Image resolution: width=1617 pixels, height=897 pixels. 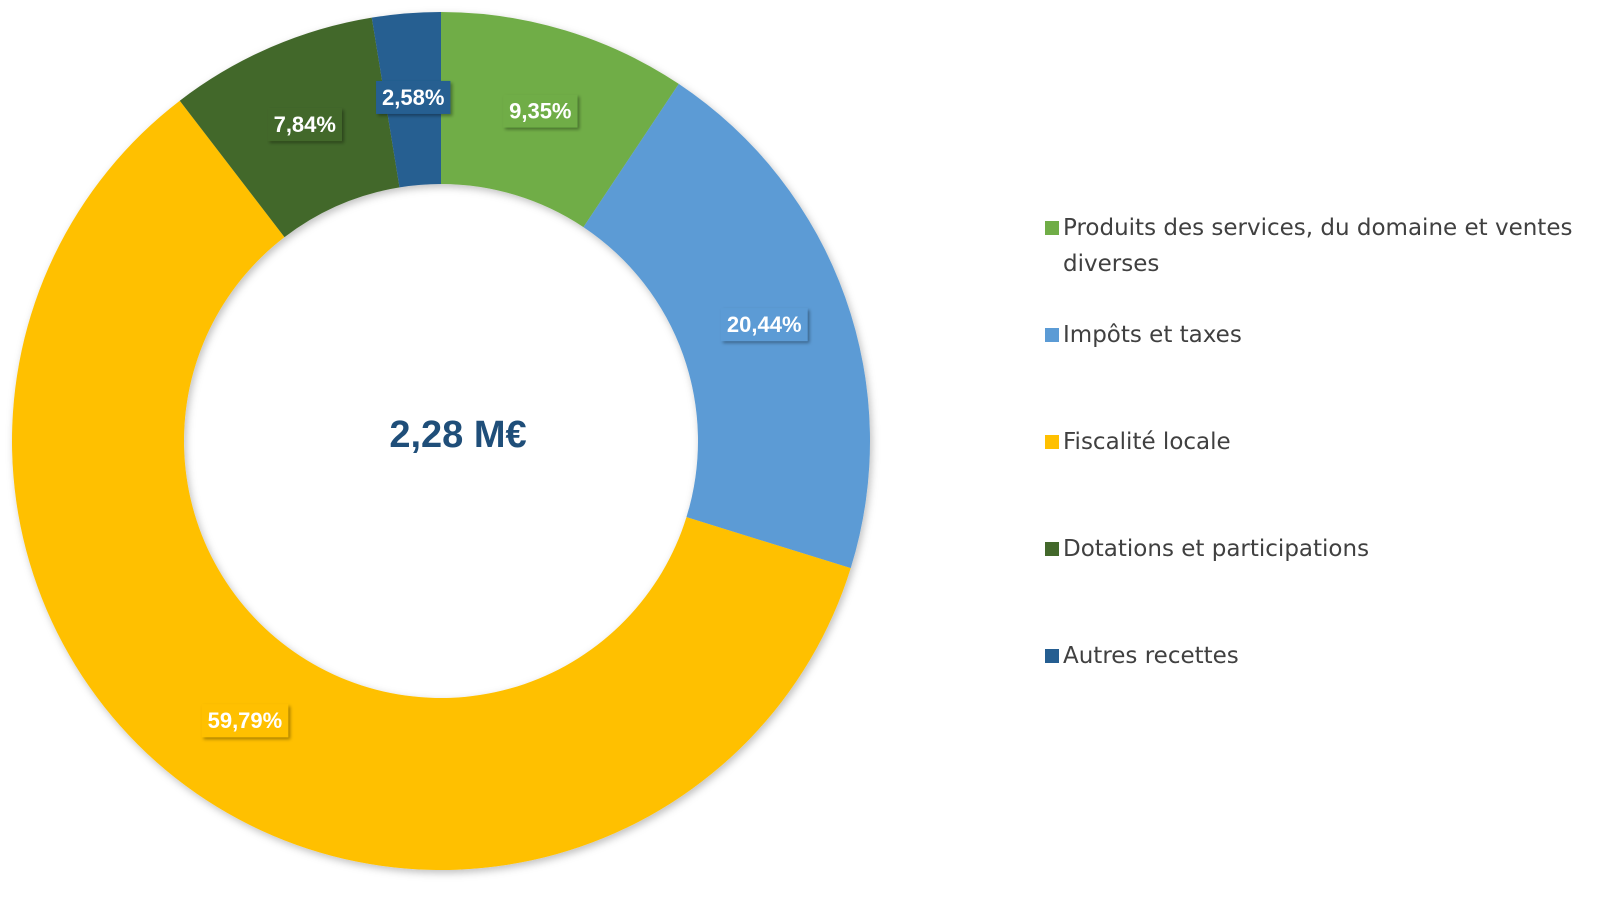 I want to click on value-label: 59,79%, so click(x=245, y=720).